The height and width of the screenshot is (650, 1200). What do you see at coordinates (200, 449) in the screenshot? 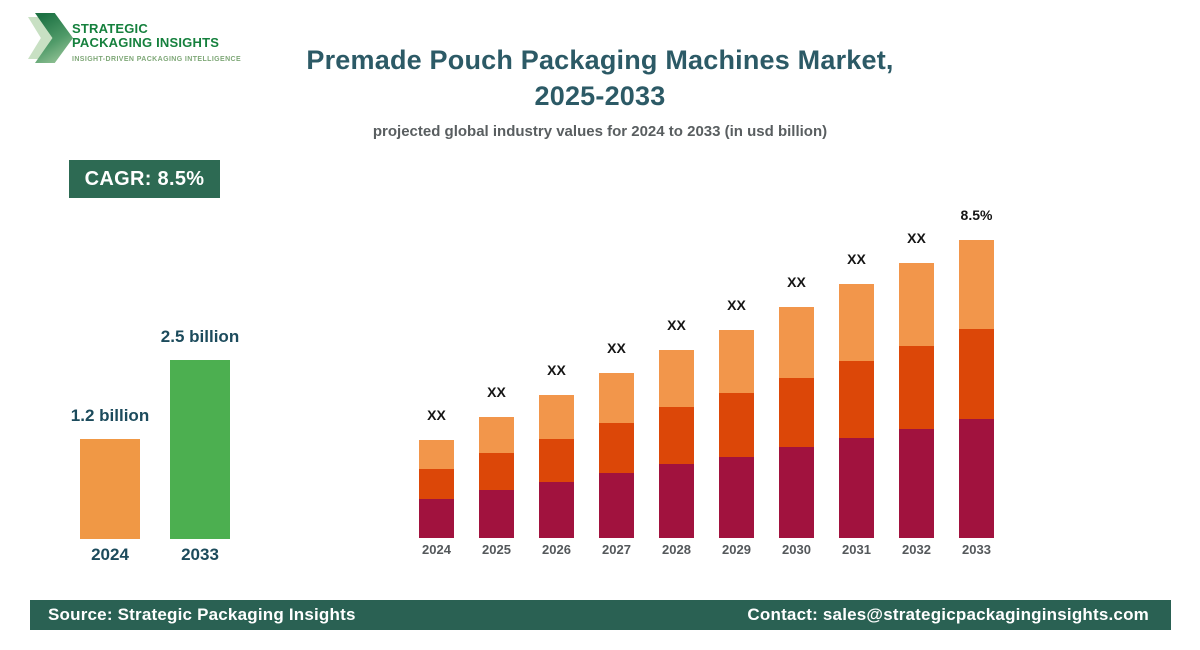
I see `summary-bar-2033` at bounding box center [200, 449].